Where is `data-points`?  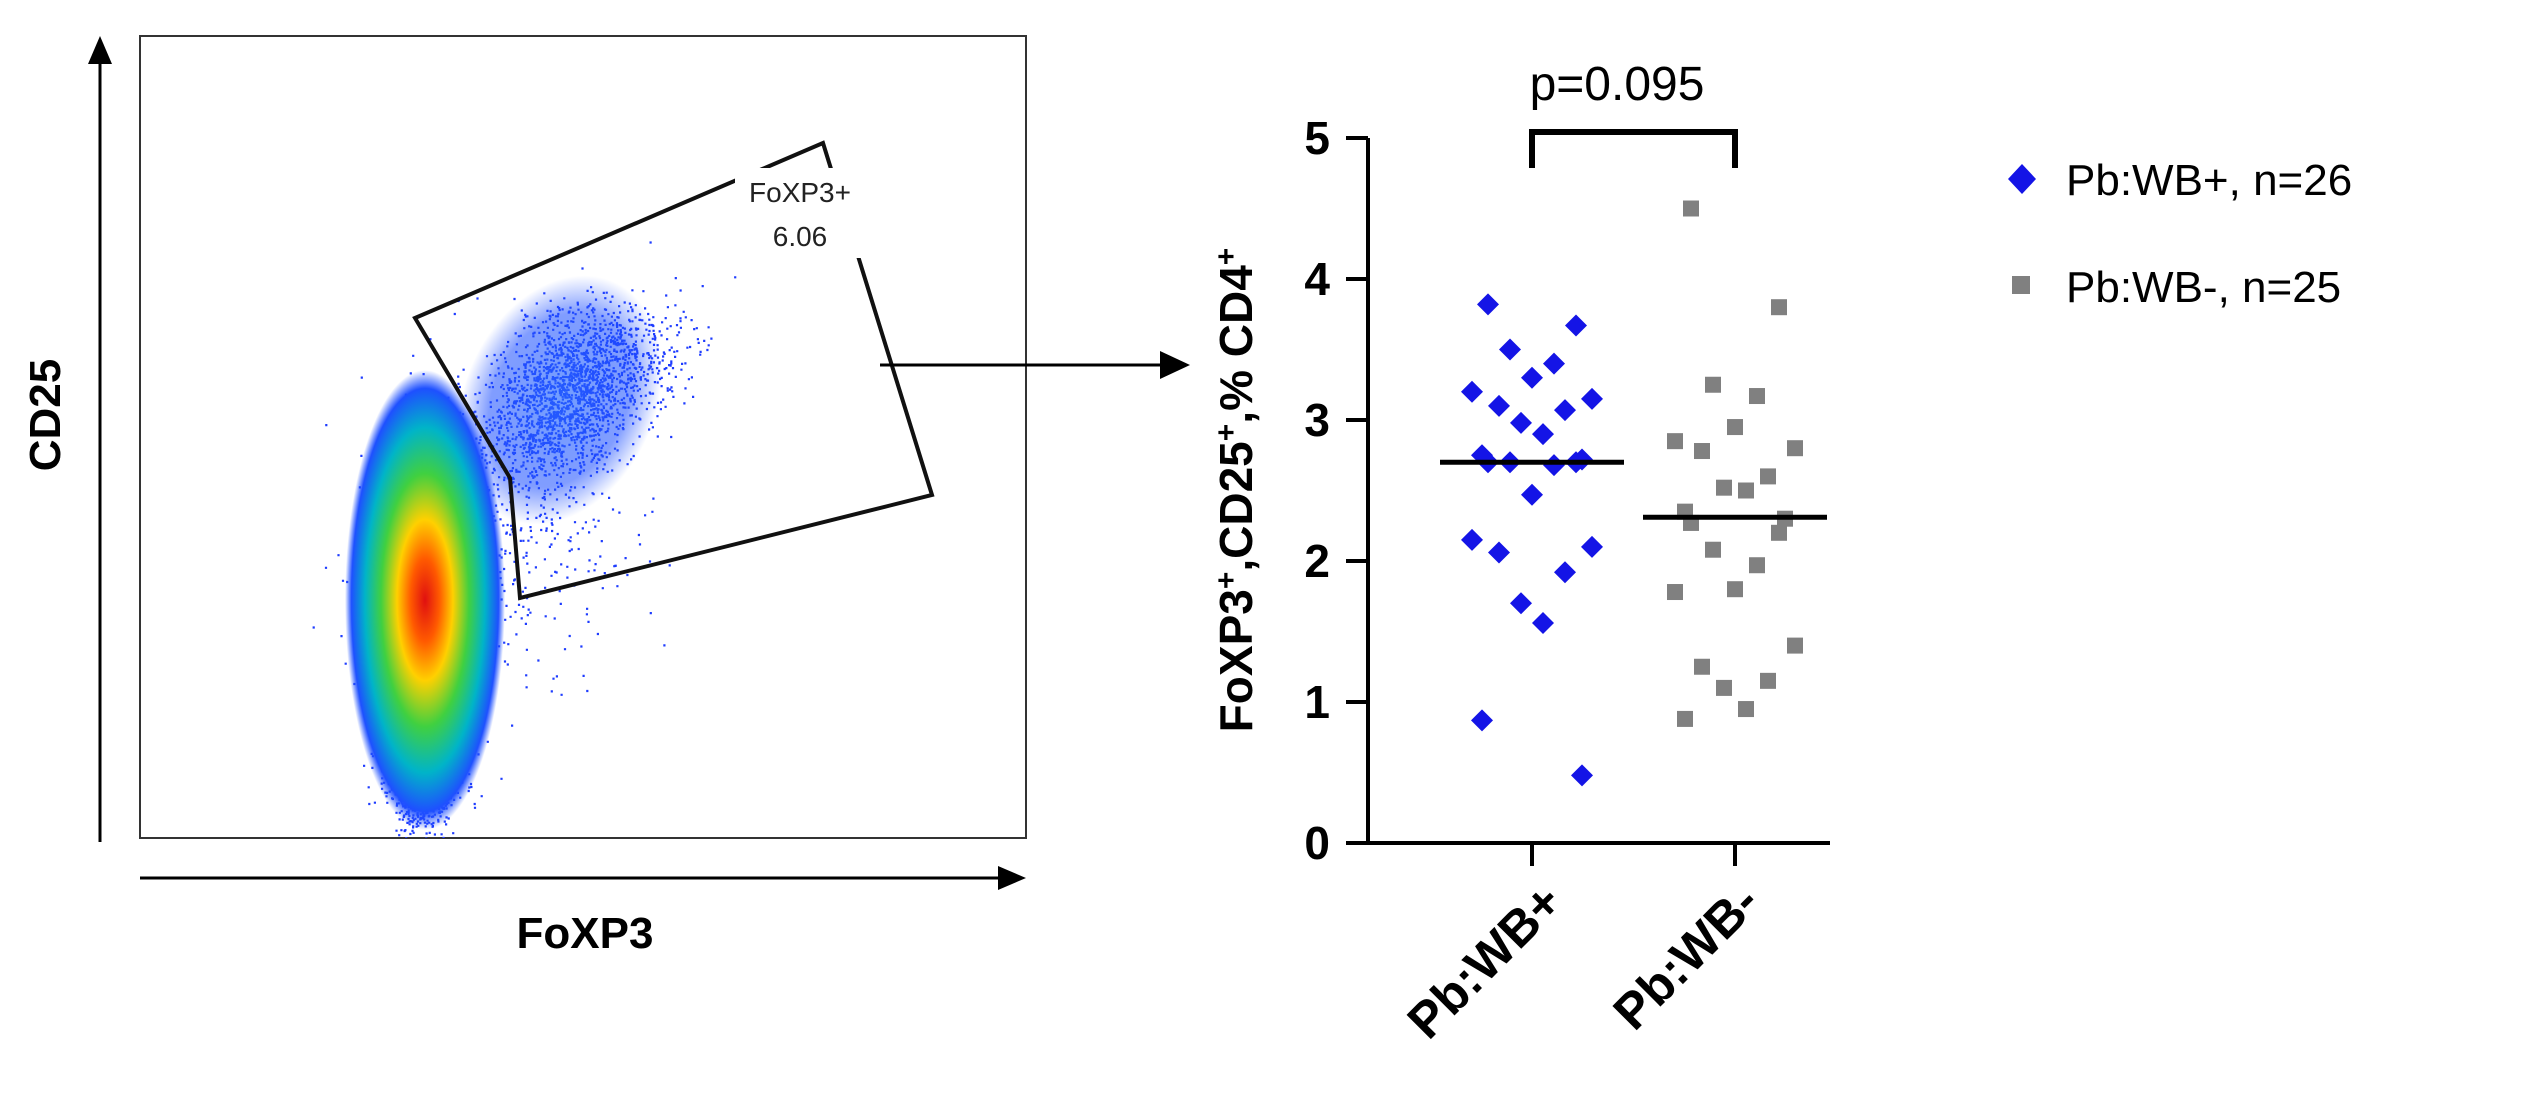
data-points is located at coordinates (1632, 493).